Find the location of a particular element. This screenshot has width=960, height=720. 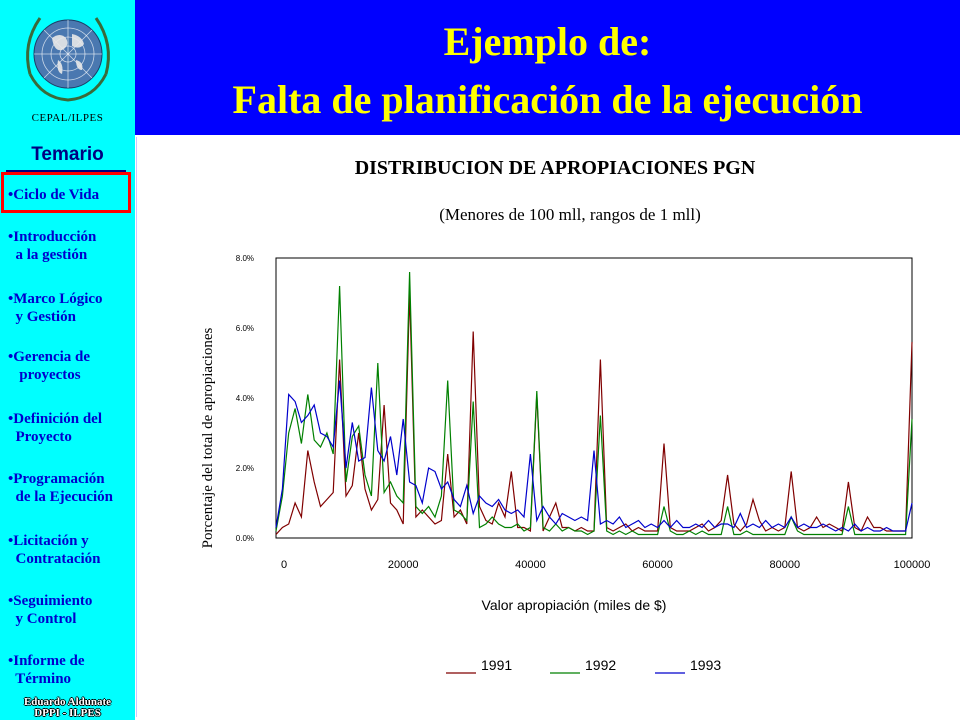

legend-label-1993: 1993 is located at coordinates (705, 665).